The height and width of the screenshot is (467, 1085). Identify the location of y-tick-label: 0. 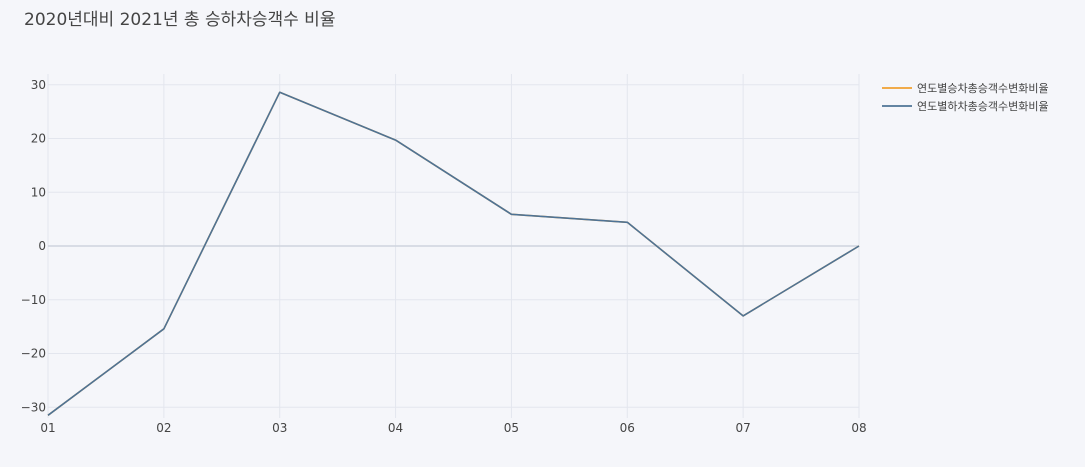
(42, 246).